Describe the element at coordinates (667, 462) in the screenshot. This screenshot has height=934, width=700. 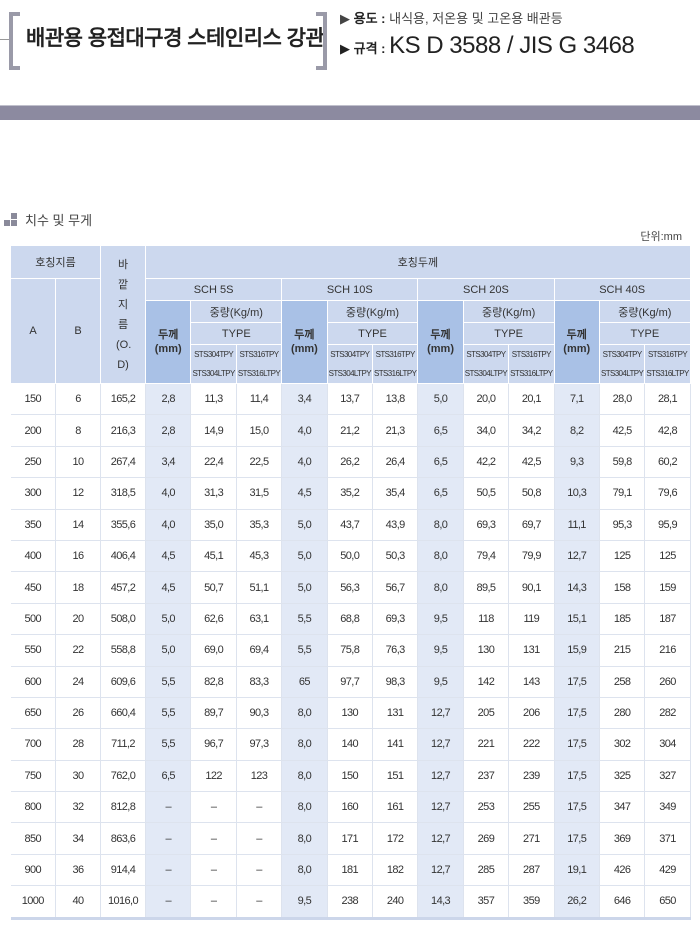
I see `table-cell: 60,2` at that location.